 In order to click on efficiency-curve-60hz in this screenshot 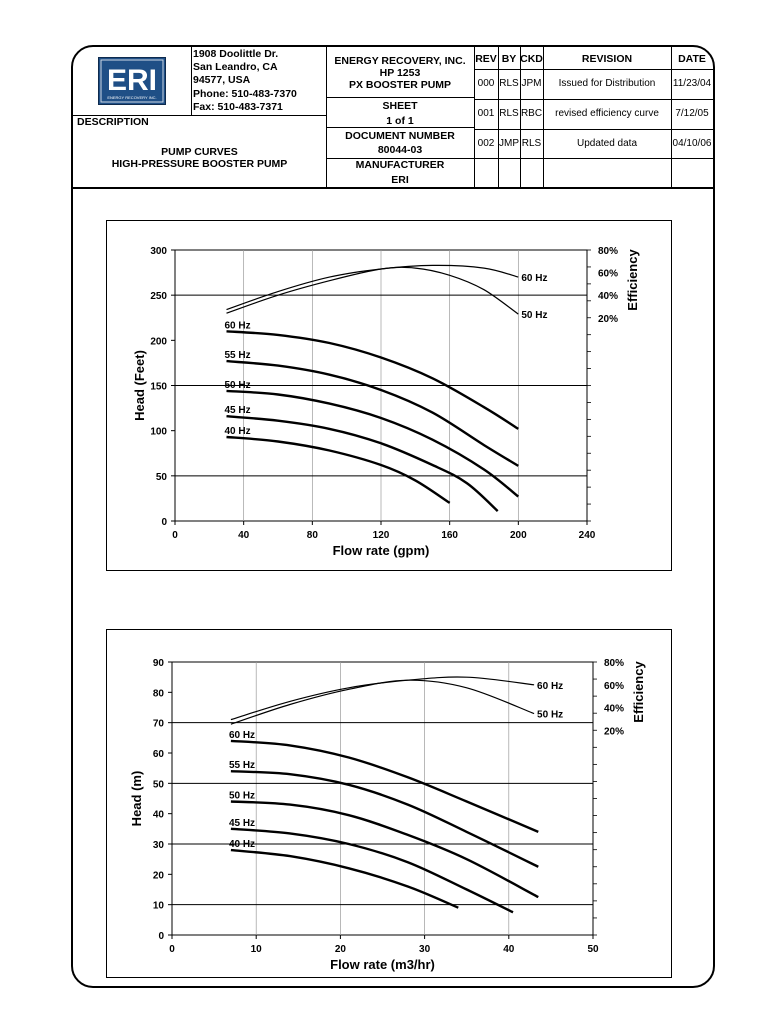, I will do `click(372, 287)`.